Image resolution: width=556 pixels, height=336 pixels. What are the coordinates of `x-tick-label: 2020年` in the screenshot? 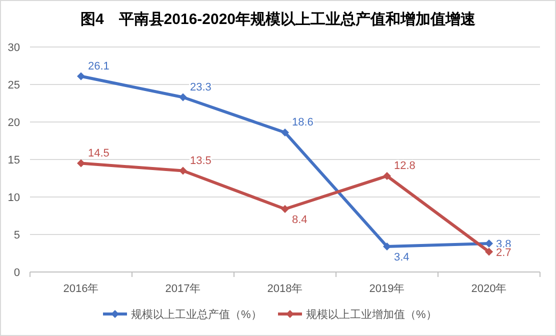 It's located at (489, 289).